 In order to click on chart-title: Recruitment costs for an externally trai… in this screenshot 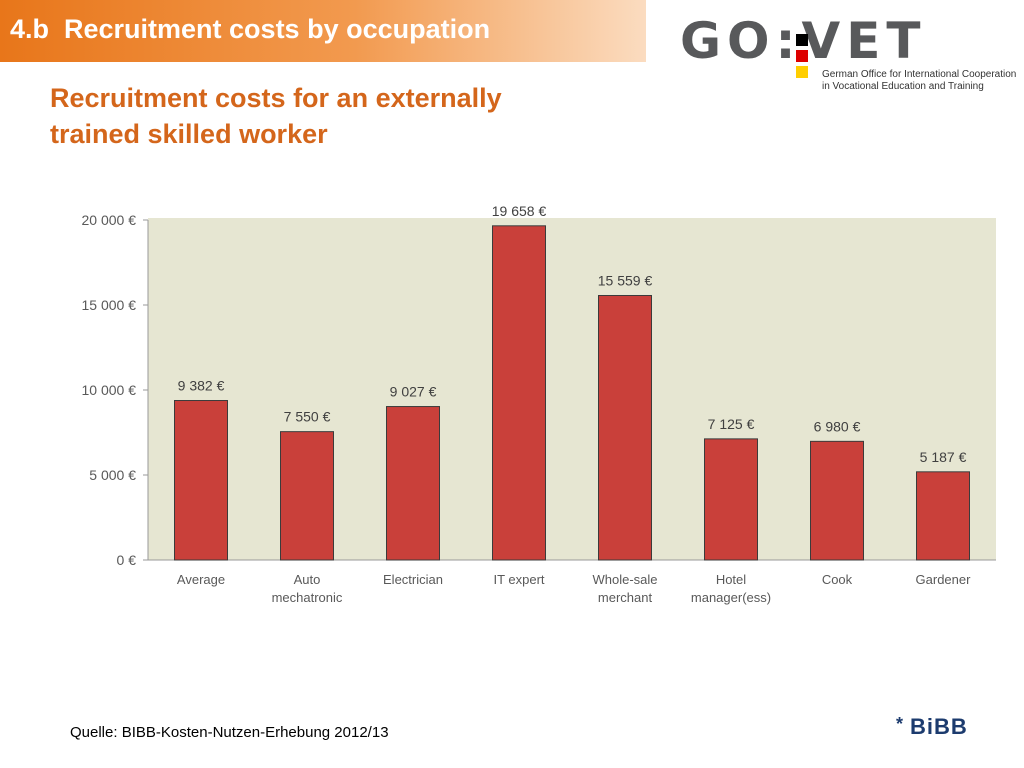, I will do `click(276, 116)`.